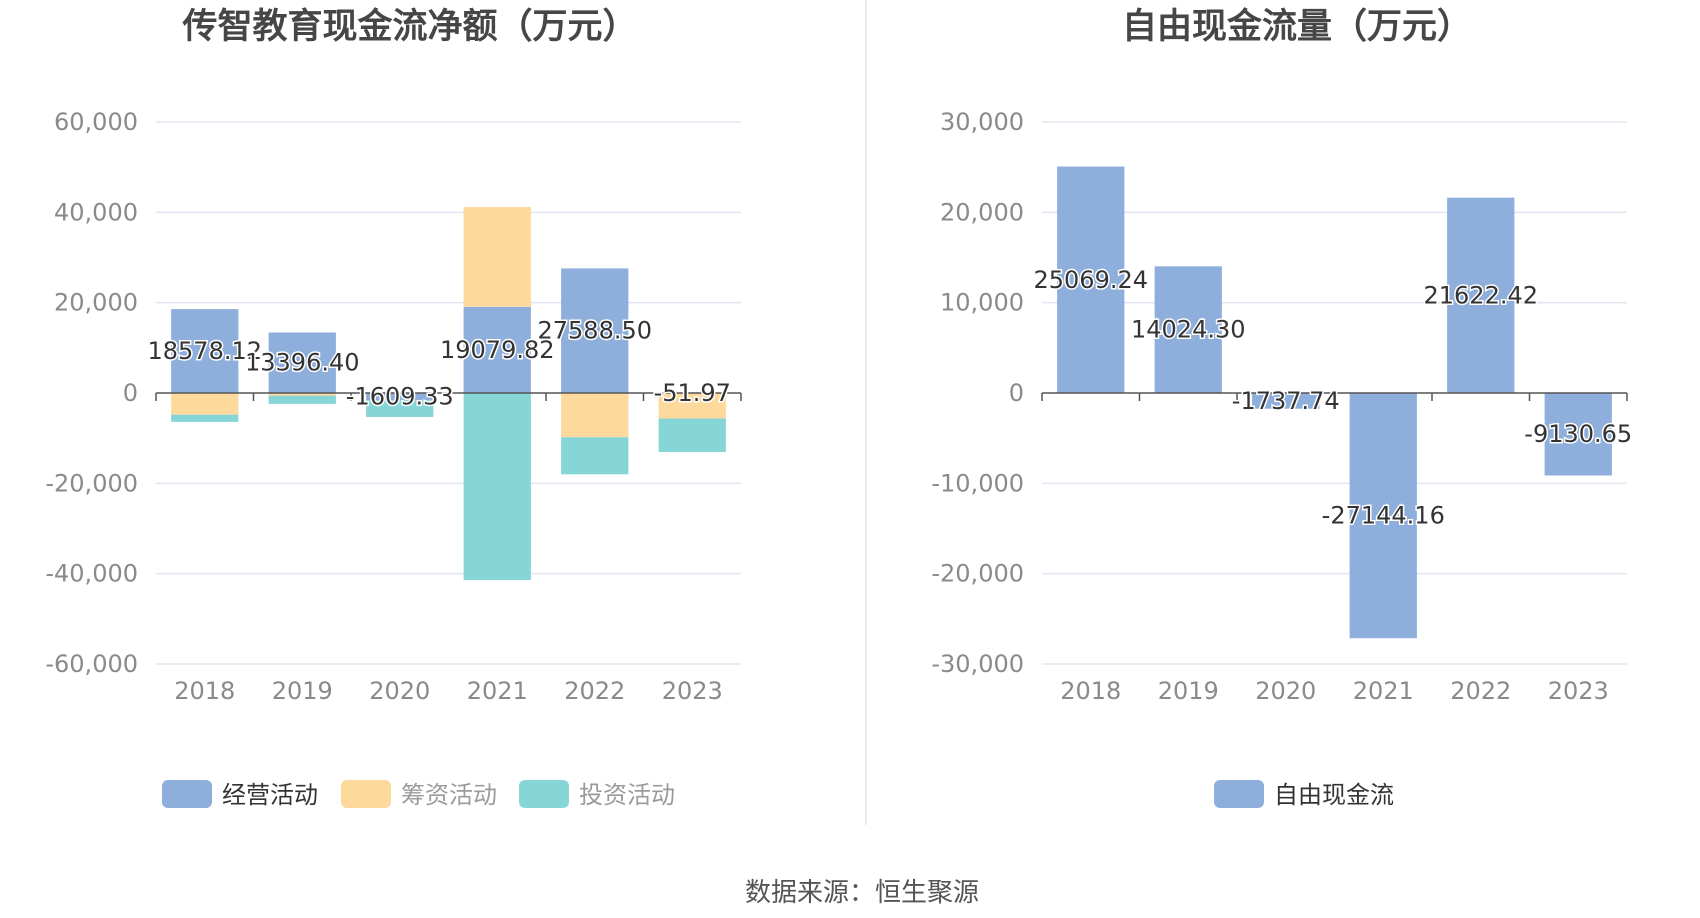 The width and height of the screenshot is (1700, 918). I want to click on right-chart-title: 自由现金流量（万元）, so click(1297, 26).